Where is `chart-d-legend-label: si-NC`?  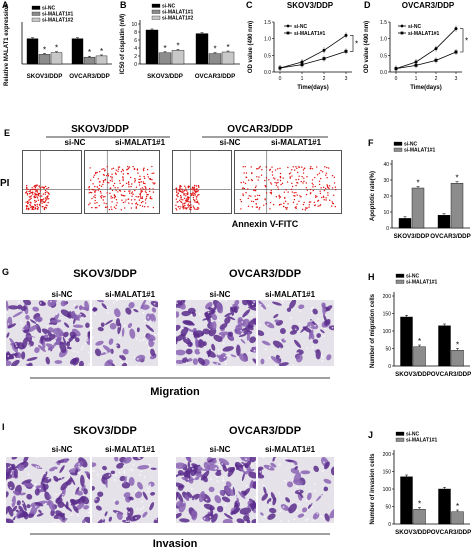
chart-d-legend-label: si-NC is located at coordinates (414, 27).